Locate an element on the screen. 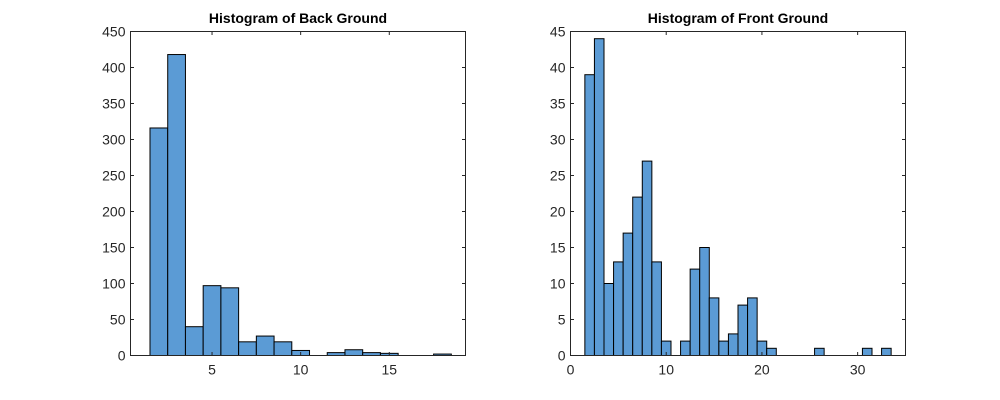  y-tick-label: 25 is located at coordinates (558, 176).